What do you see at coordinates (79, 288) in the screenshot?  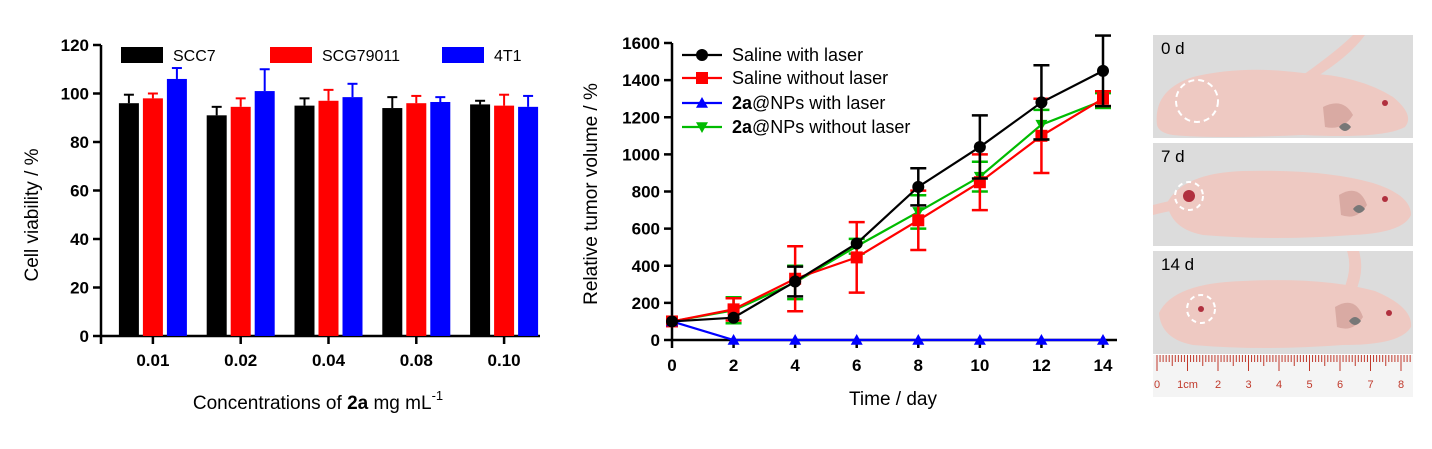 I see `bar-y-tick-label: 20` at bounding box center [79, 288].